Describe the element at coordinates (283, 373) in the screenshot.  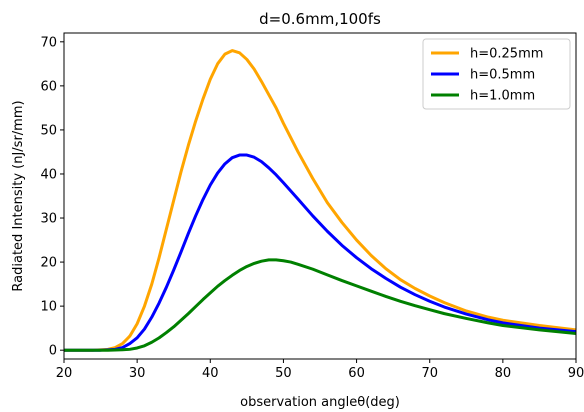
I see `x-tick-label: 50` at that location.